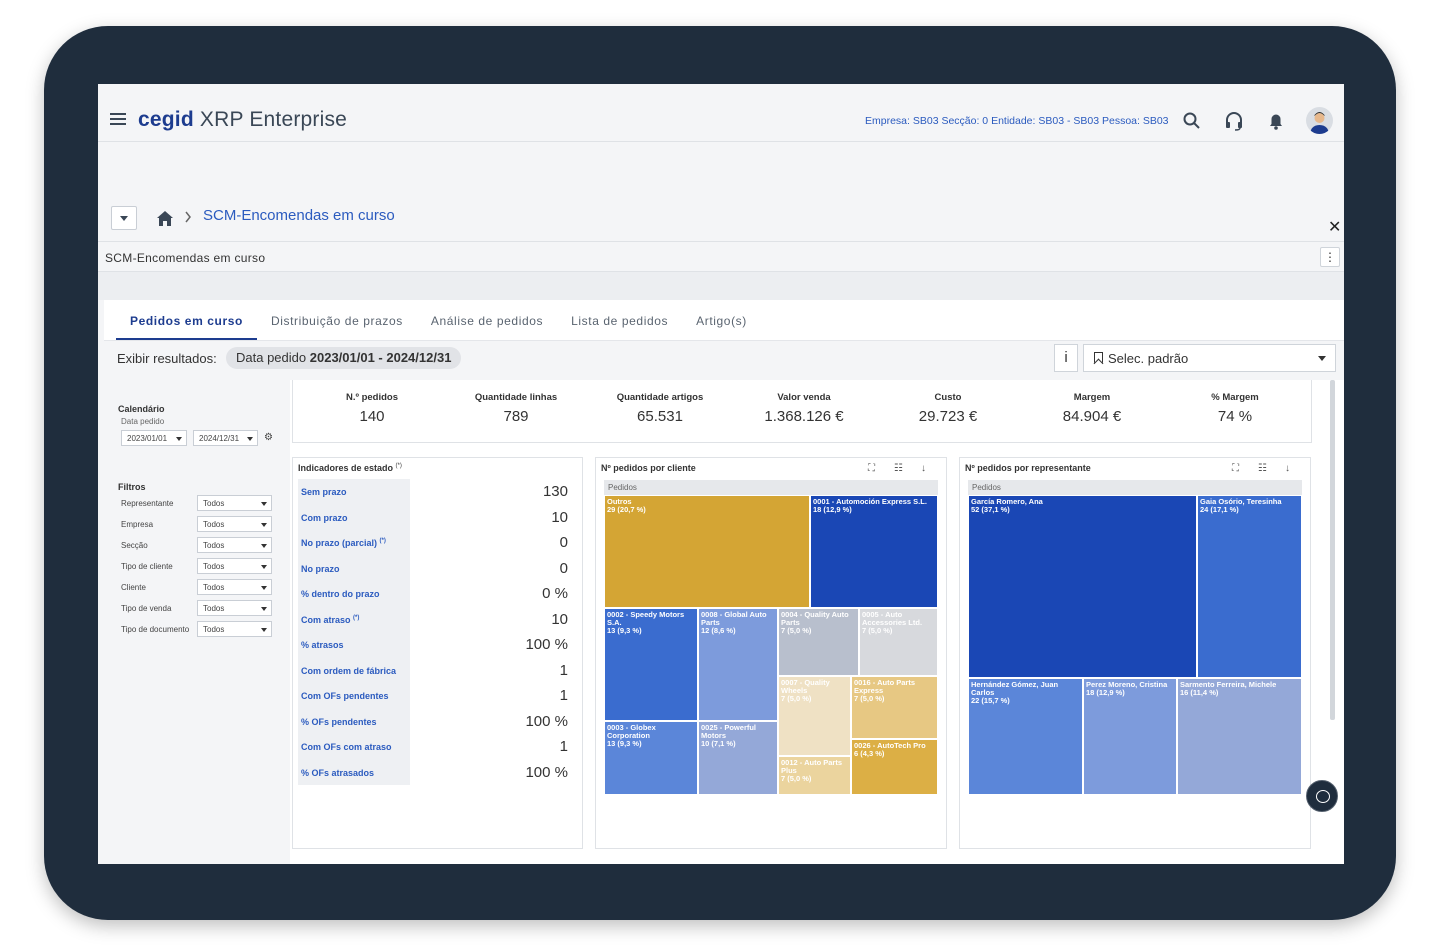  I want to click on status-name-cell: No prazo, so click(320, 569).